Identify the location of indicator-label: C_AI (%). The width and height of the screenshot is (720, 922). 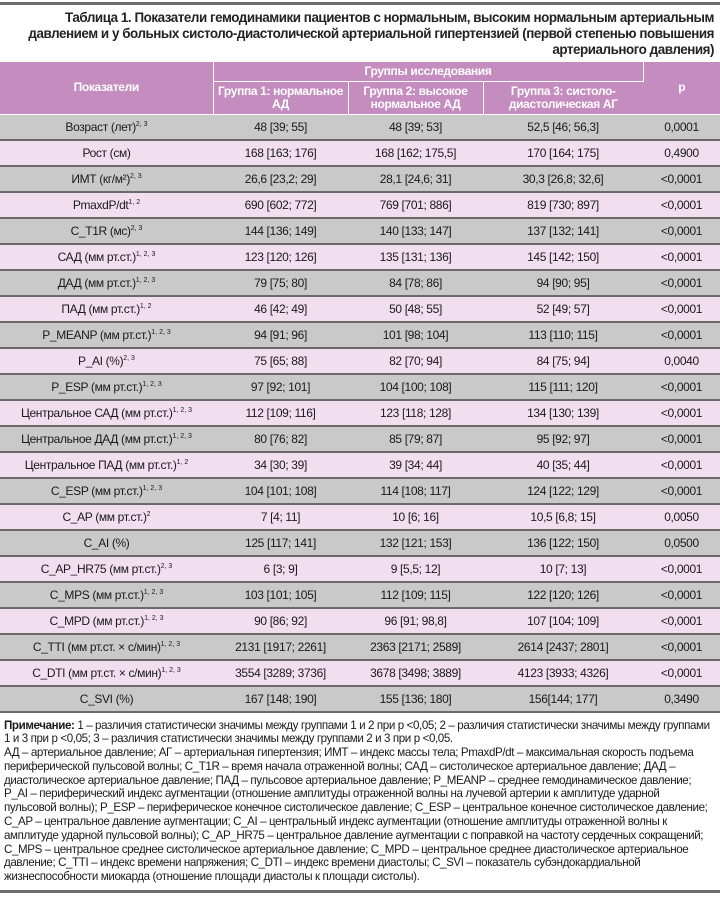
(106, 542).